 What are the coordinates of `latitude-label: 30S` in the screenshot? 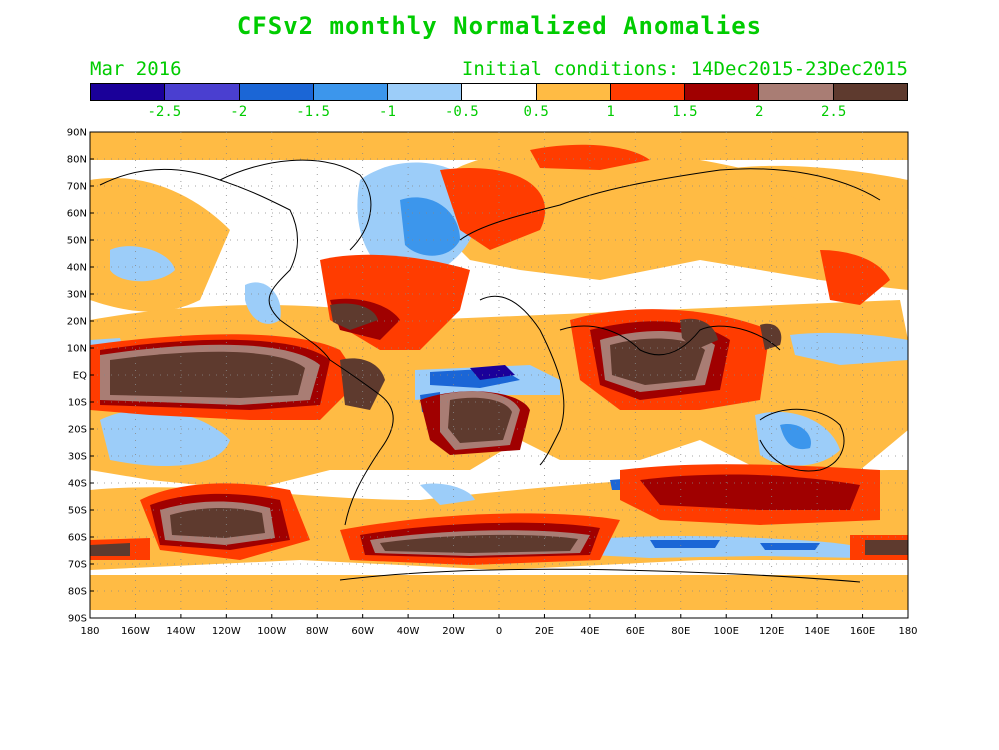 It's located at (77, 457).